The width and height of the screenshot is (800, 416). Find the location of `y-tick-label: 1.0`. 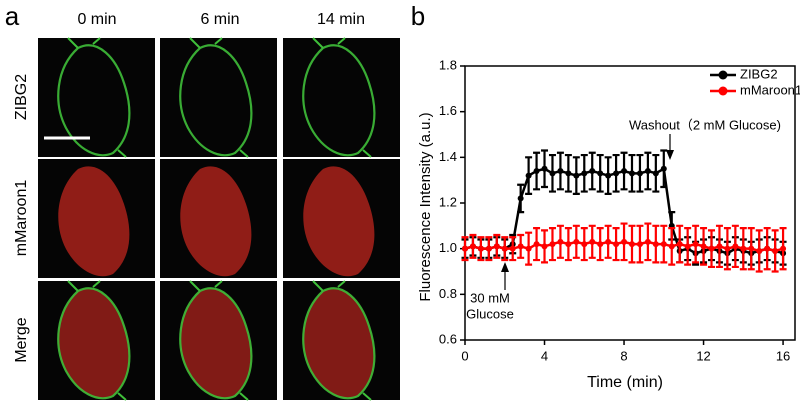

y-tick-label: 1.0 is located at coordinates (448, 247).